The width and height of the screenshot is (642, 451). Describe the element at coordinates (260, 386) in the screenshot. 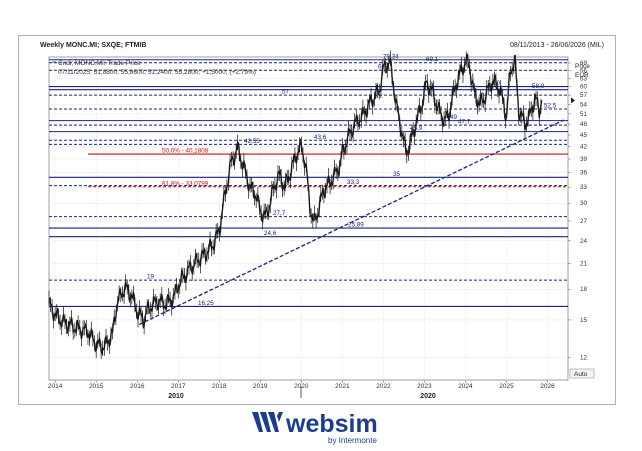

I see `x-tick-label: 2019` at that location.